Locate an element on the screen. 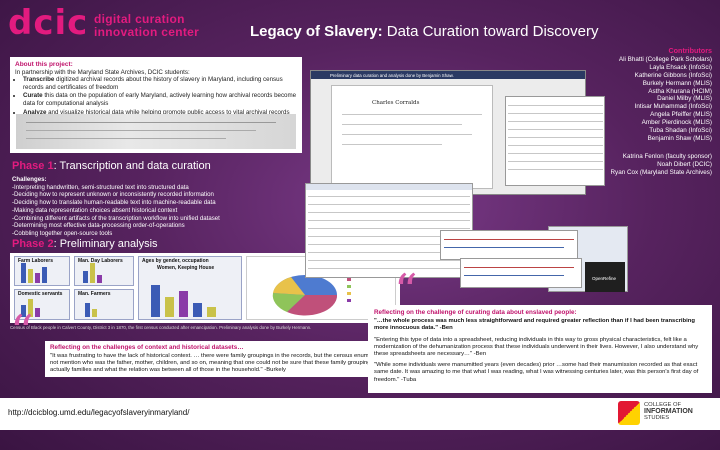 The image size is (720, 450). chart-man-farmers: Man. Farmers is located at coordinates (104, 304).